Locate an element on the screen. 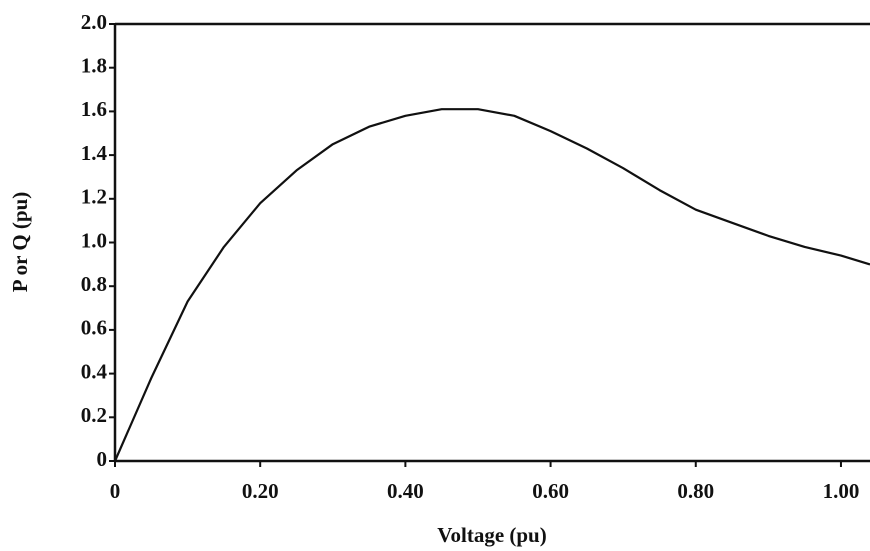 This screenshot has width=870, height=551. y-tick-label: 1.0 is located at coordinates (94, 240).